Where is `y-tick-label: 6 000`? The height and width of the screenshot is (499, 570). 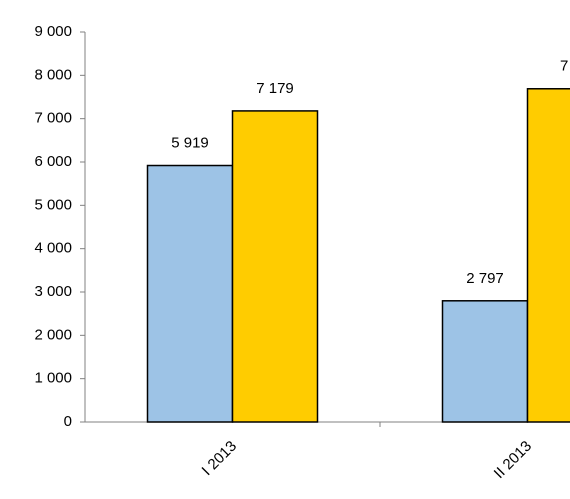
y-tick-label: 6 000 is located at coordinates (53, 161).